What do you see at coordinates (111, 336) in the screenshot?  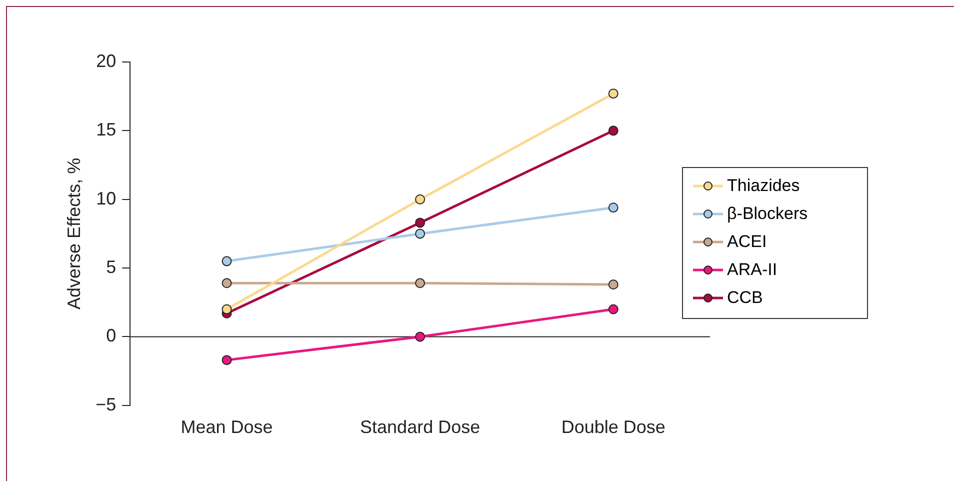 I see `y-tick-label: 0` at bounding box center [111, 336].